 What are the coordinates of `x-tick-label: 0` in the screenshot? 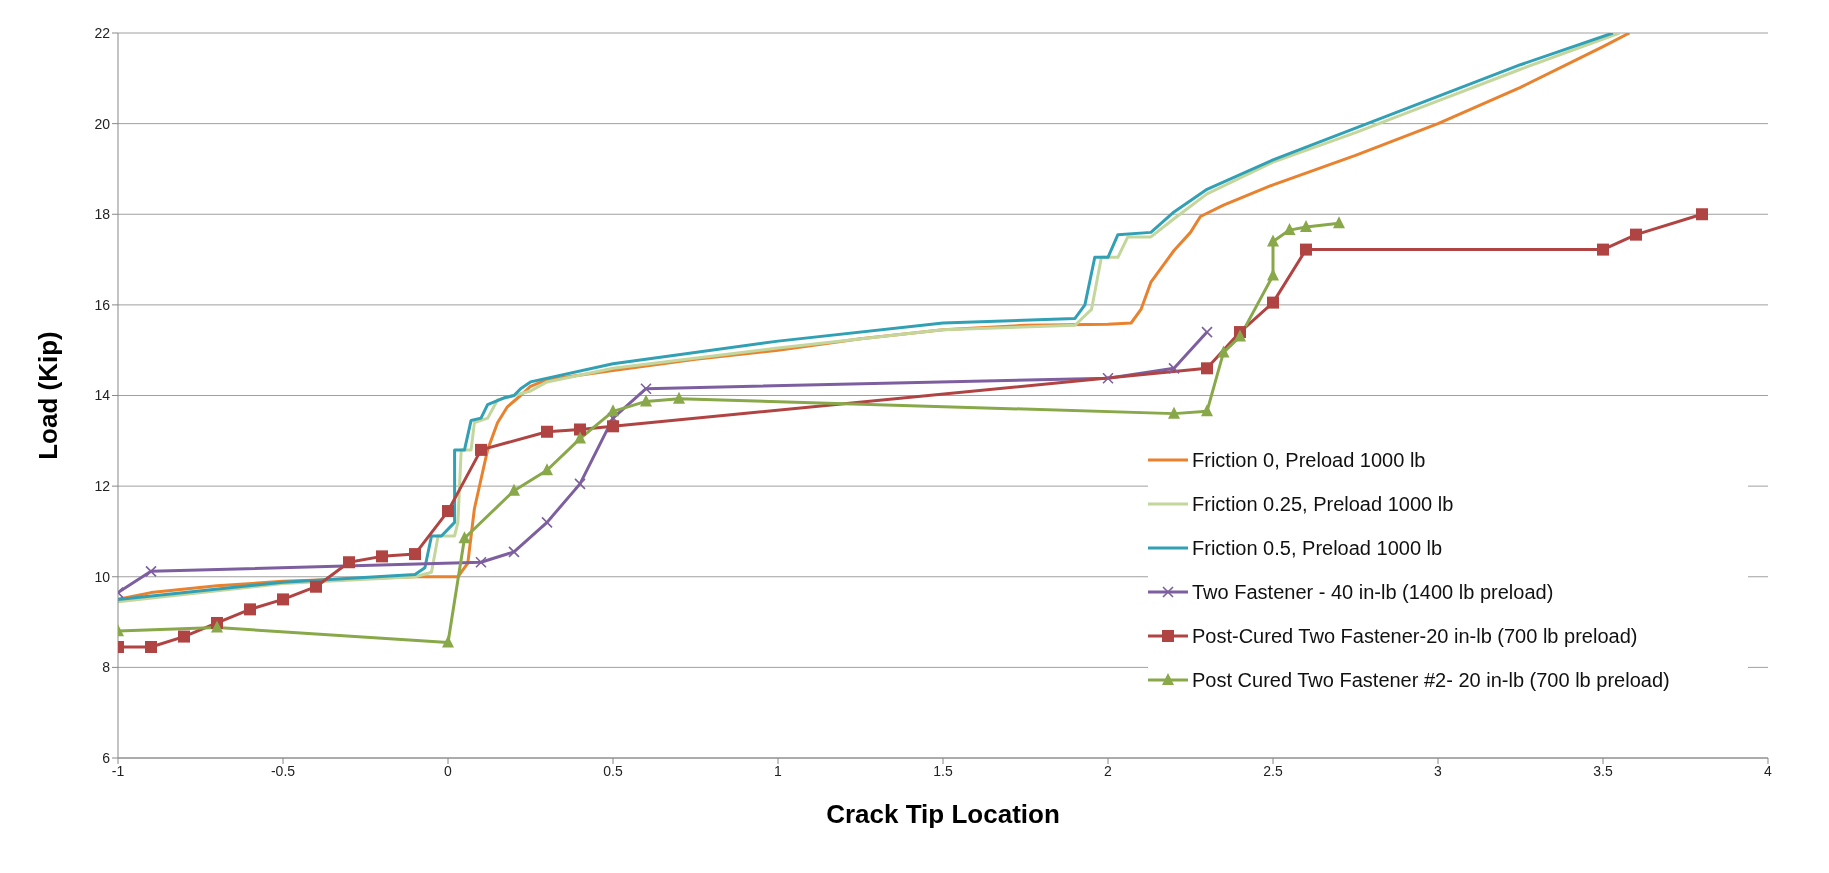 It's located at (448, 770).